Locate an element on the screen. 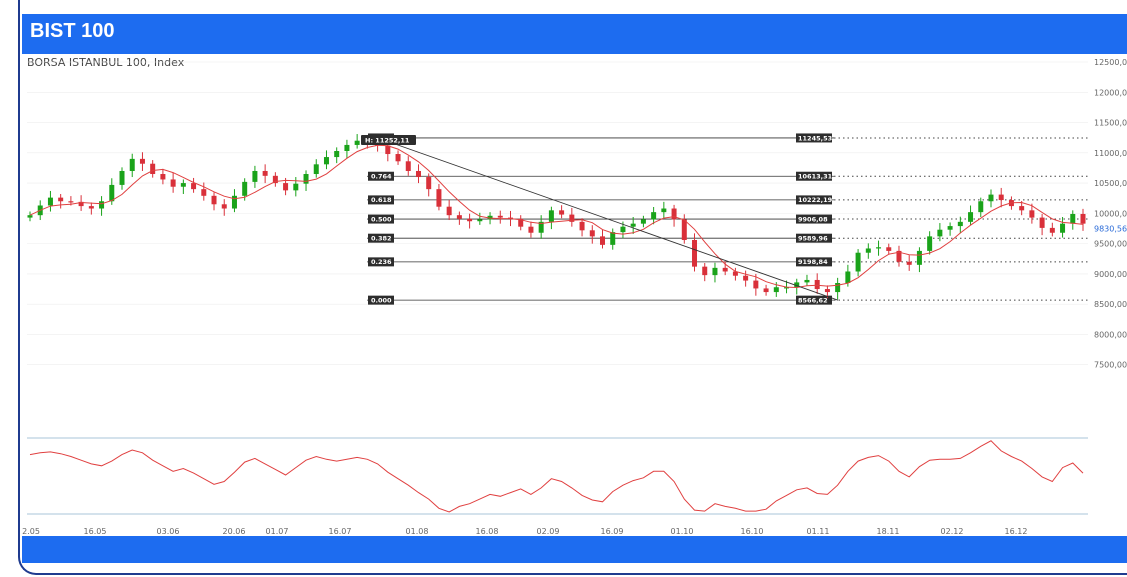  y-tick-label: 11500,00 is located at coordinates (1110, 123).